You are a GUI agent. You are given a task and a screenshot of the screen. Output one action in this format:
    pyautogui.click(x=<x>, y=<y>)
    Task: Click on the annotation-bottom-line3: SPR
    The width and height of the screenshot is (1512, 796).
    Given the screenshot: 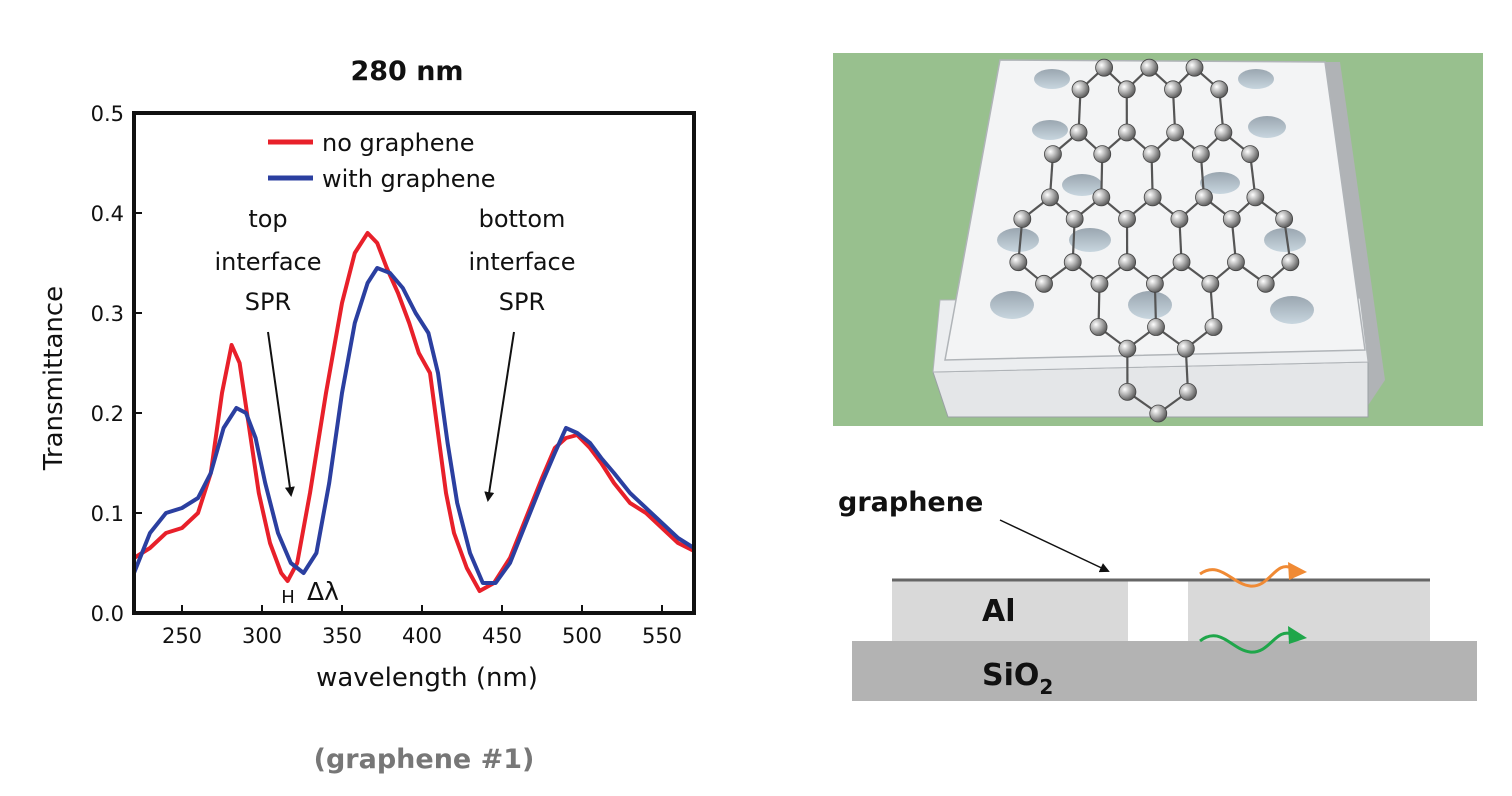 What is the action you would take?
    pyautogui.click(x=522, y=302)
    